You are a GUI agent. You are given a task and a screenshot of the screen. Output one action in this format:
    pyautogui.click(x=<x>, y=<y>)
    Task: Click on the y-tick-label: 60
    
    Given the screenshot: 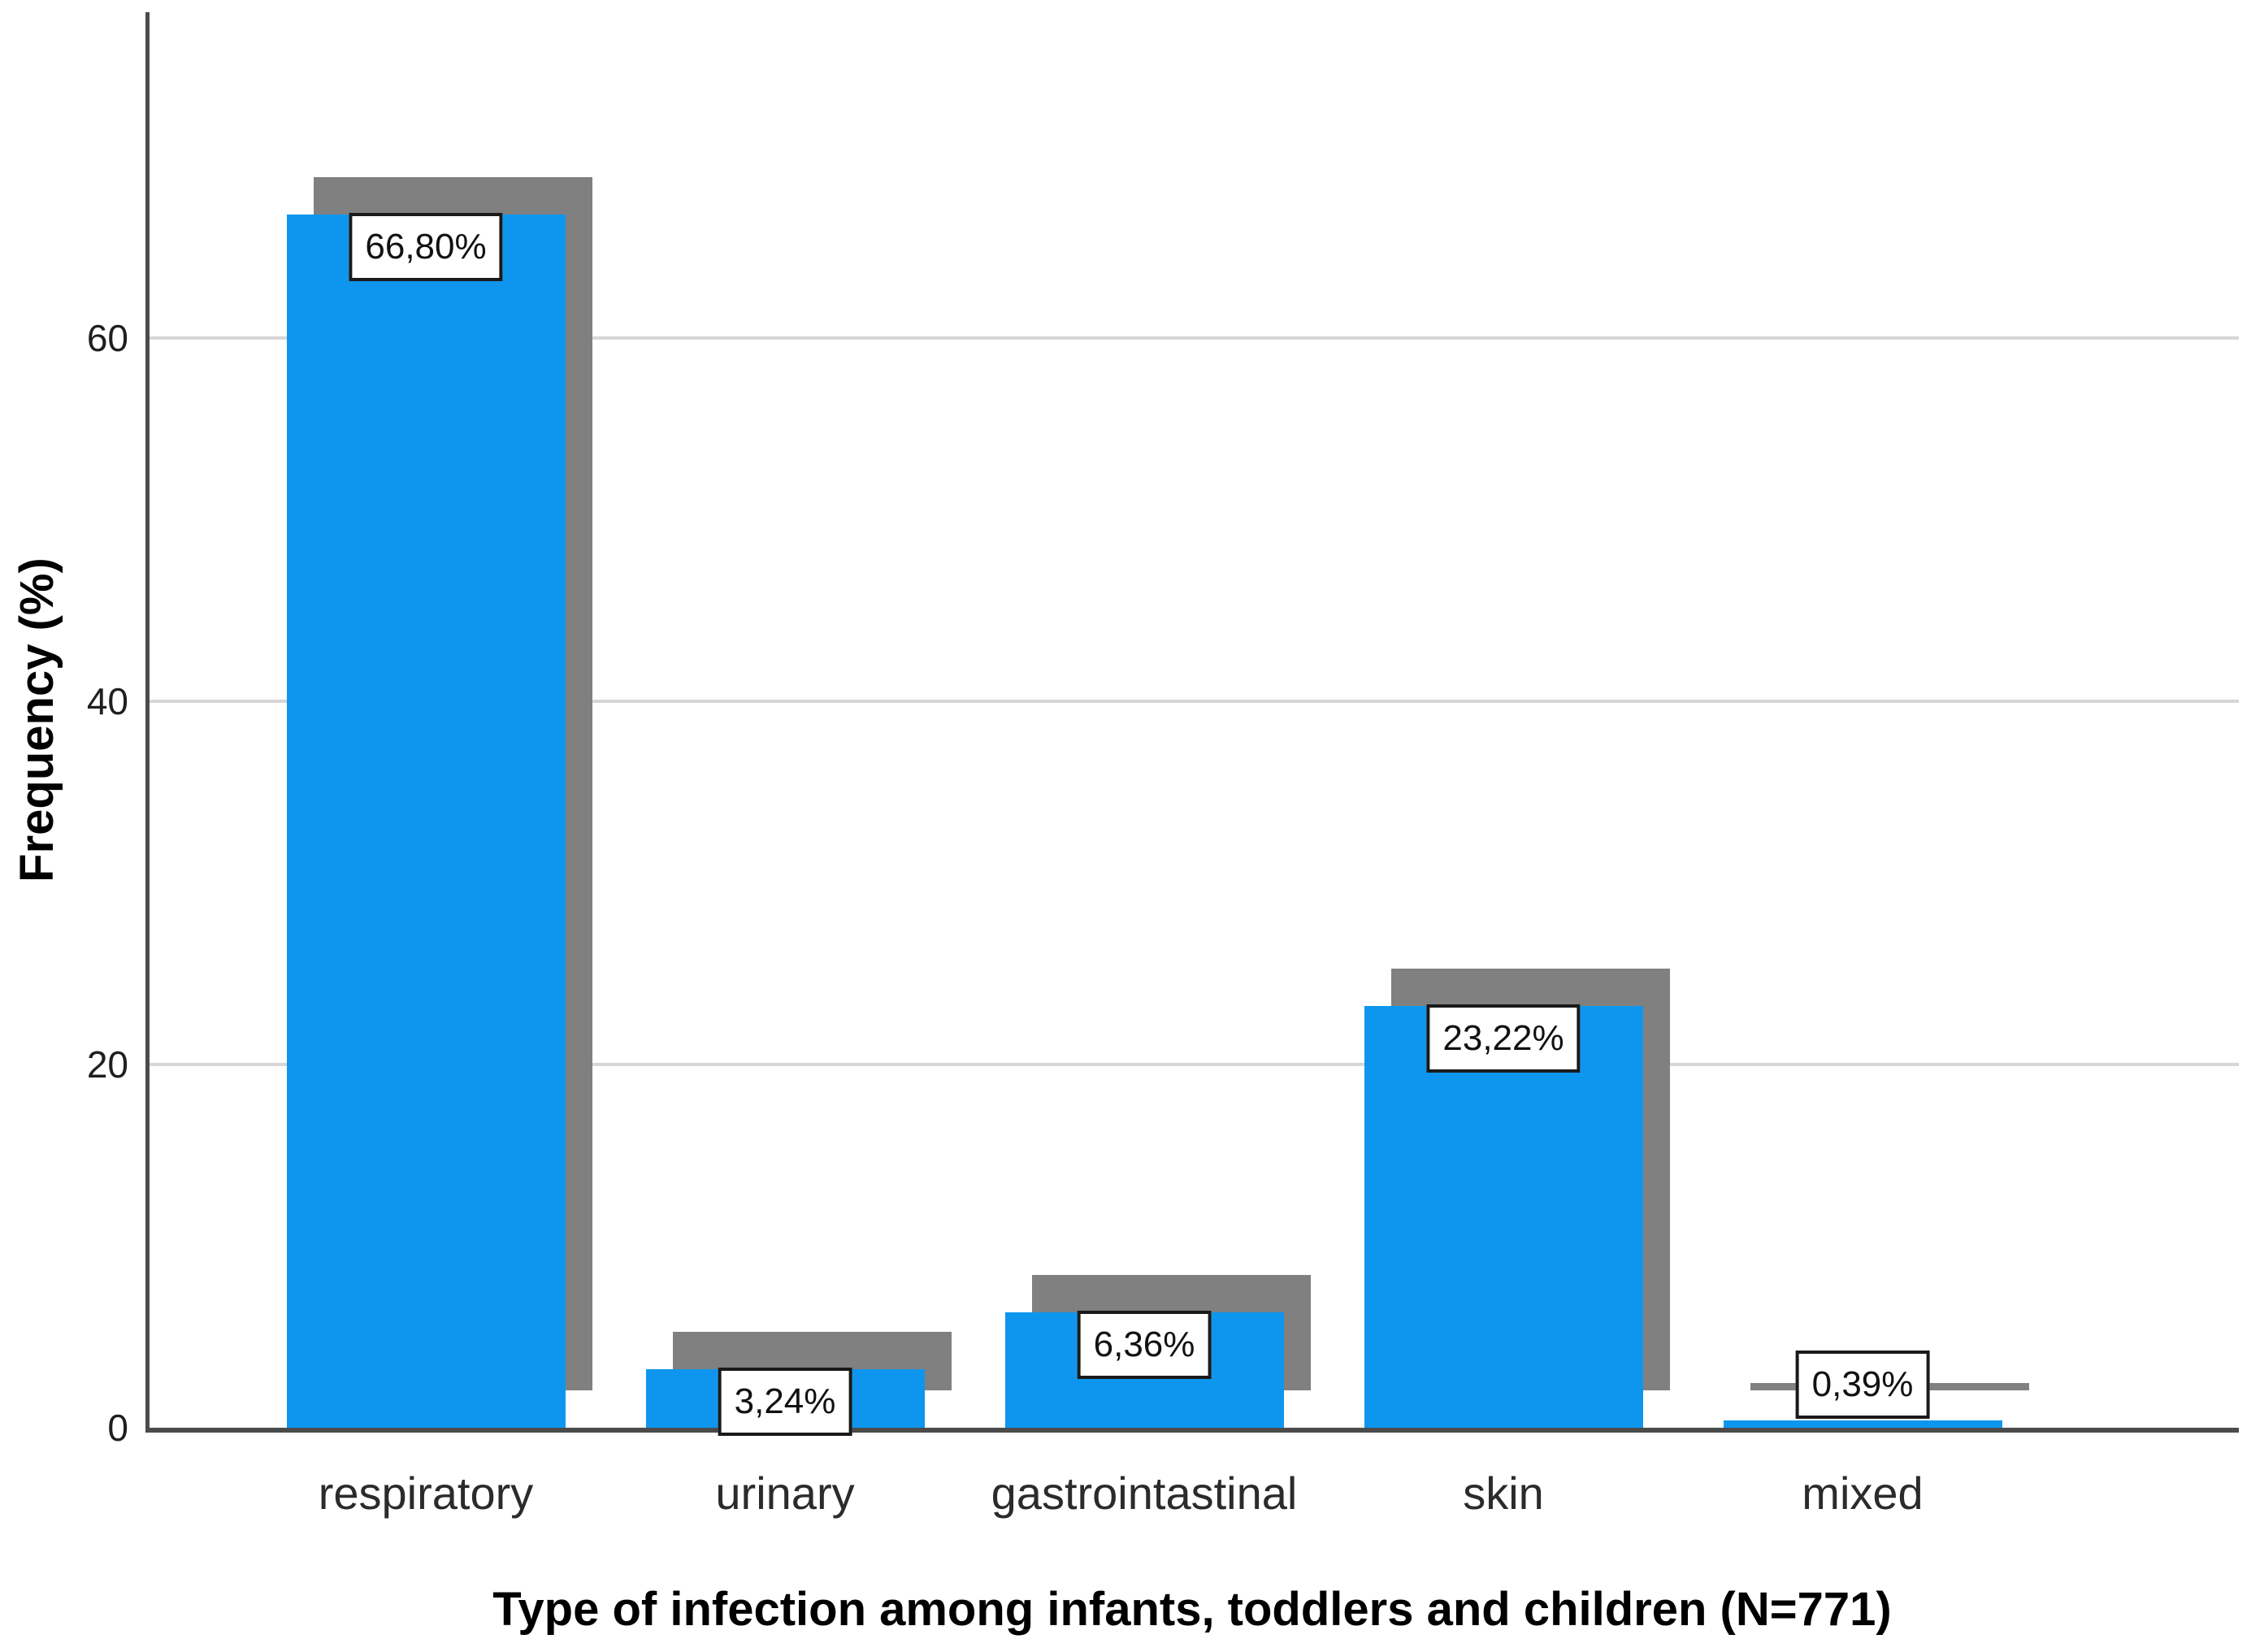 What is the action you would take?
    pyautogui.click(x=107, y=338)
    